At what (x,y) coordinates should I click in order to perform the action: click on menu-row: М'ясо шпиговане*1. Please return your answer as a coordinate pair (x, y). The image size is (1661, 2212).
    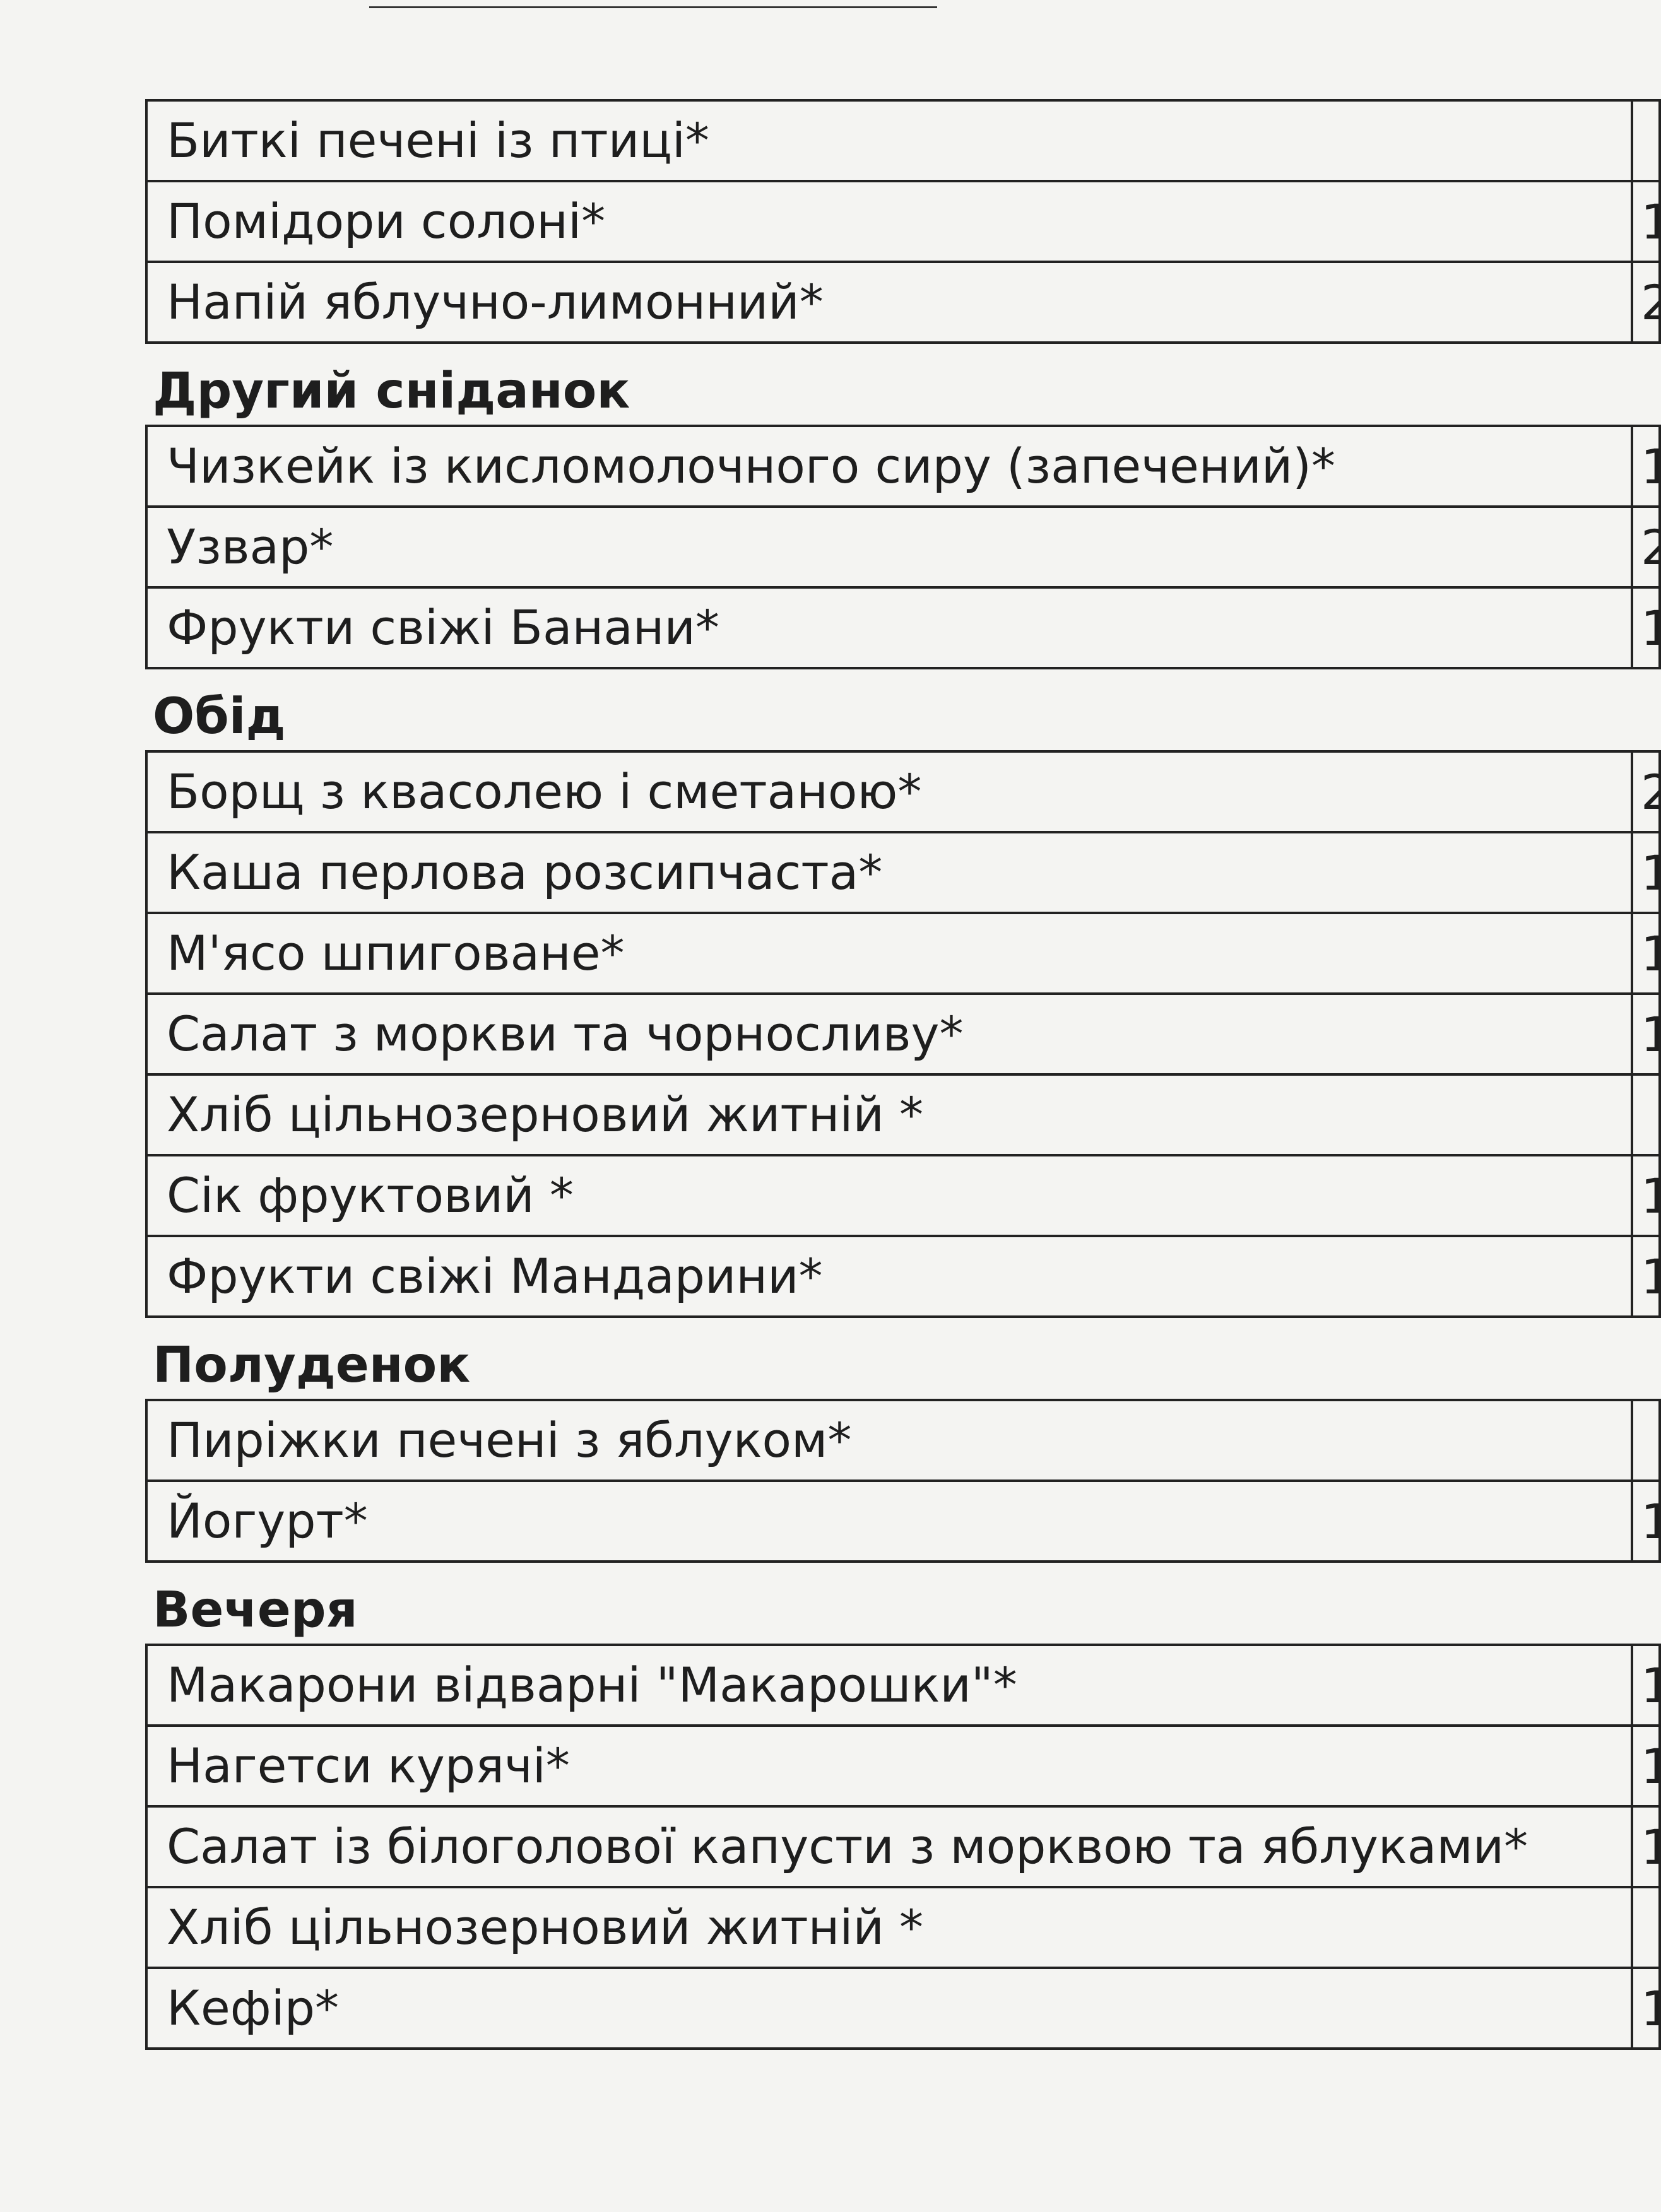
    Looking at the image, I should click on (903, 953).